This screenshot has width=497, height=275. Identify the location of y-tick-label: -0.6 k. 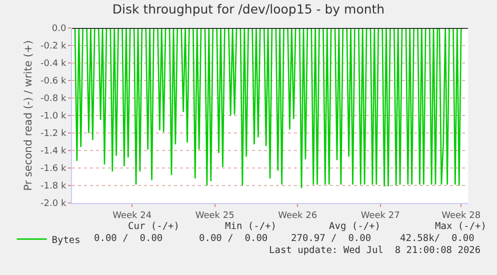
(53, 81).